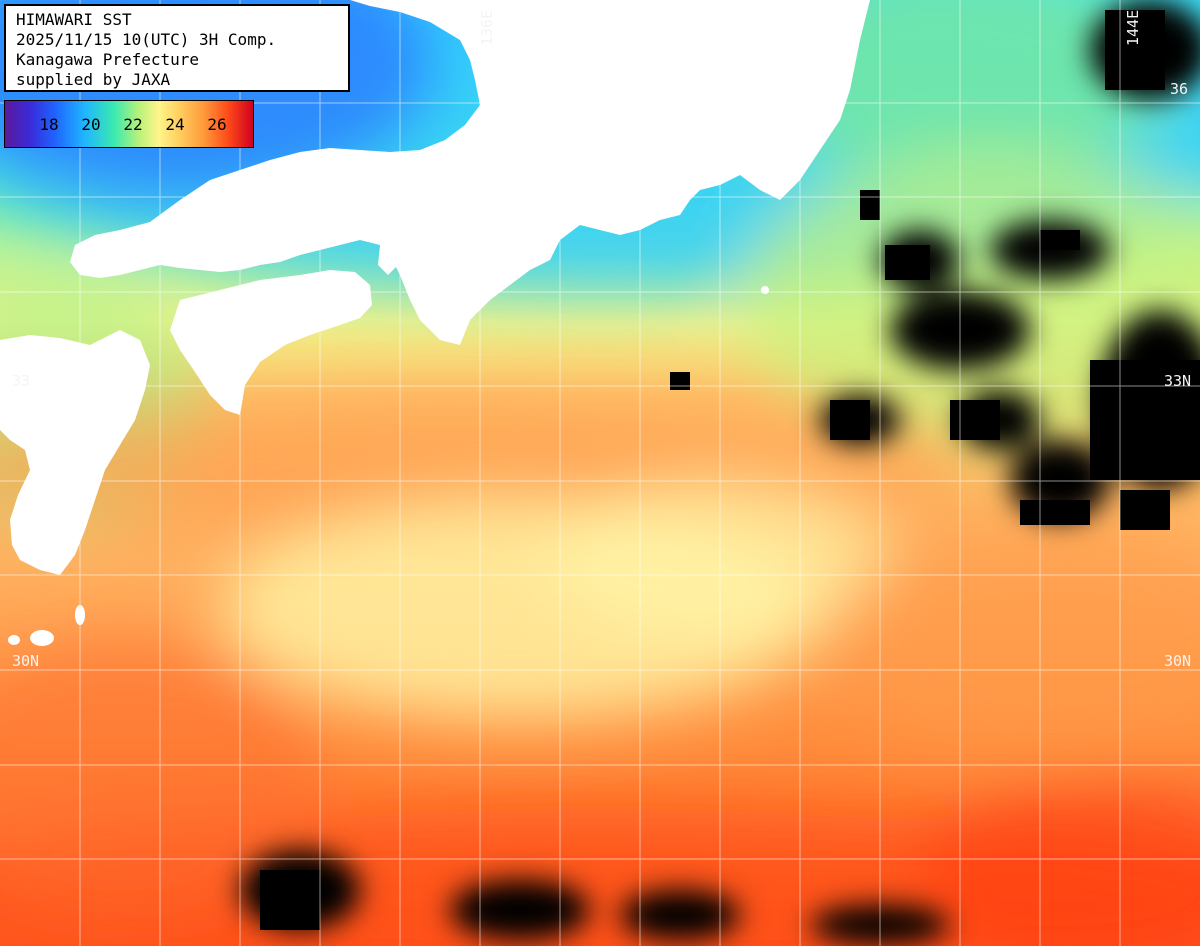 This screenshot has height=946, width=1200. What do you see at coordinates (42, 638) in the screenshot?
I see `land-tanegashima` at bounding box center [42, 638].